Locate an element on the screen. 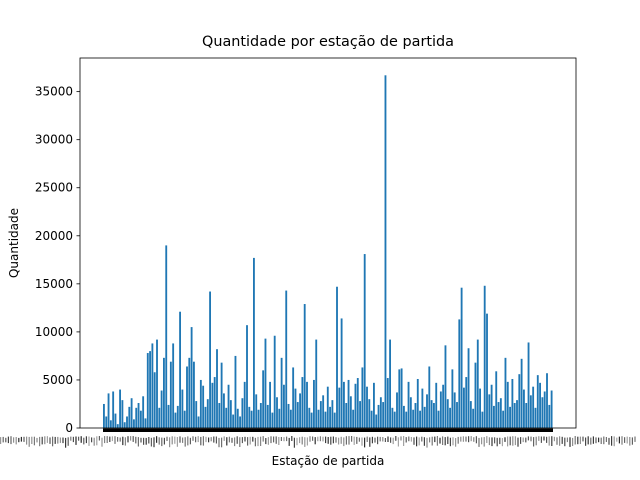  y-tick-label: 15000 is located at coordinates (54, 284).